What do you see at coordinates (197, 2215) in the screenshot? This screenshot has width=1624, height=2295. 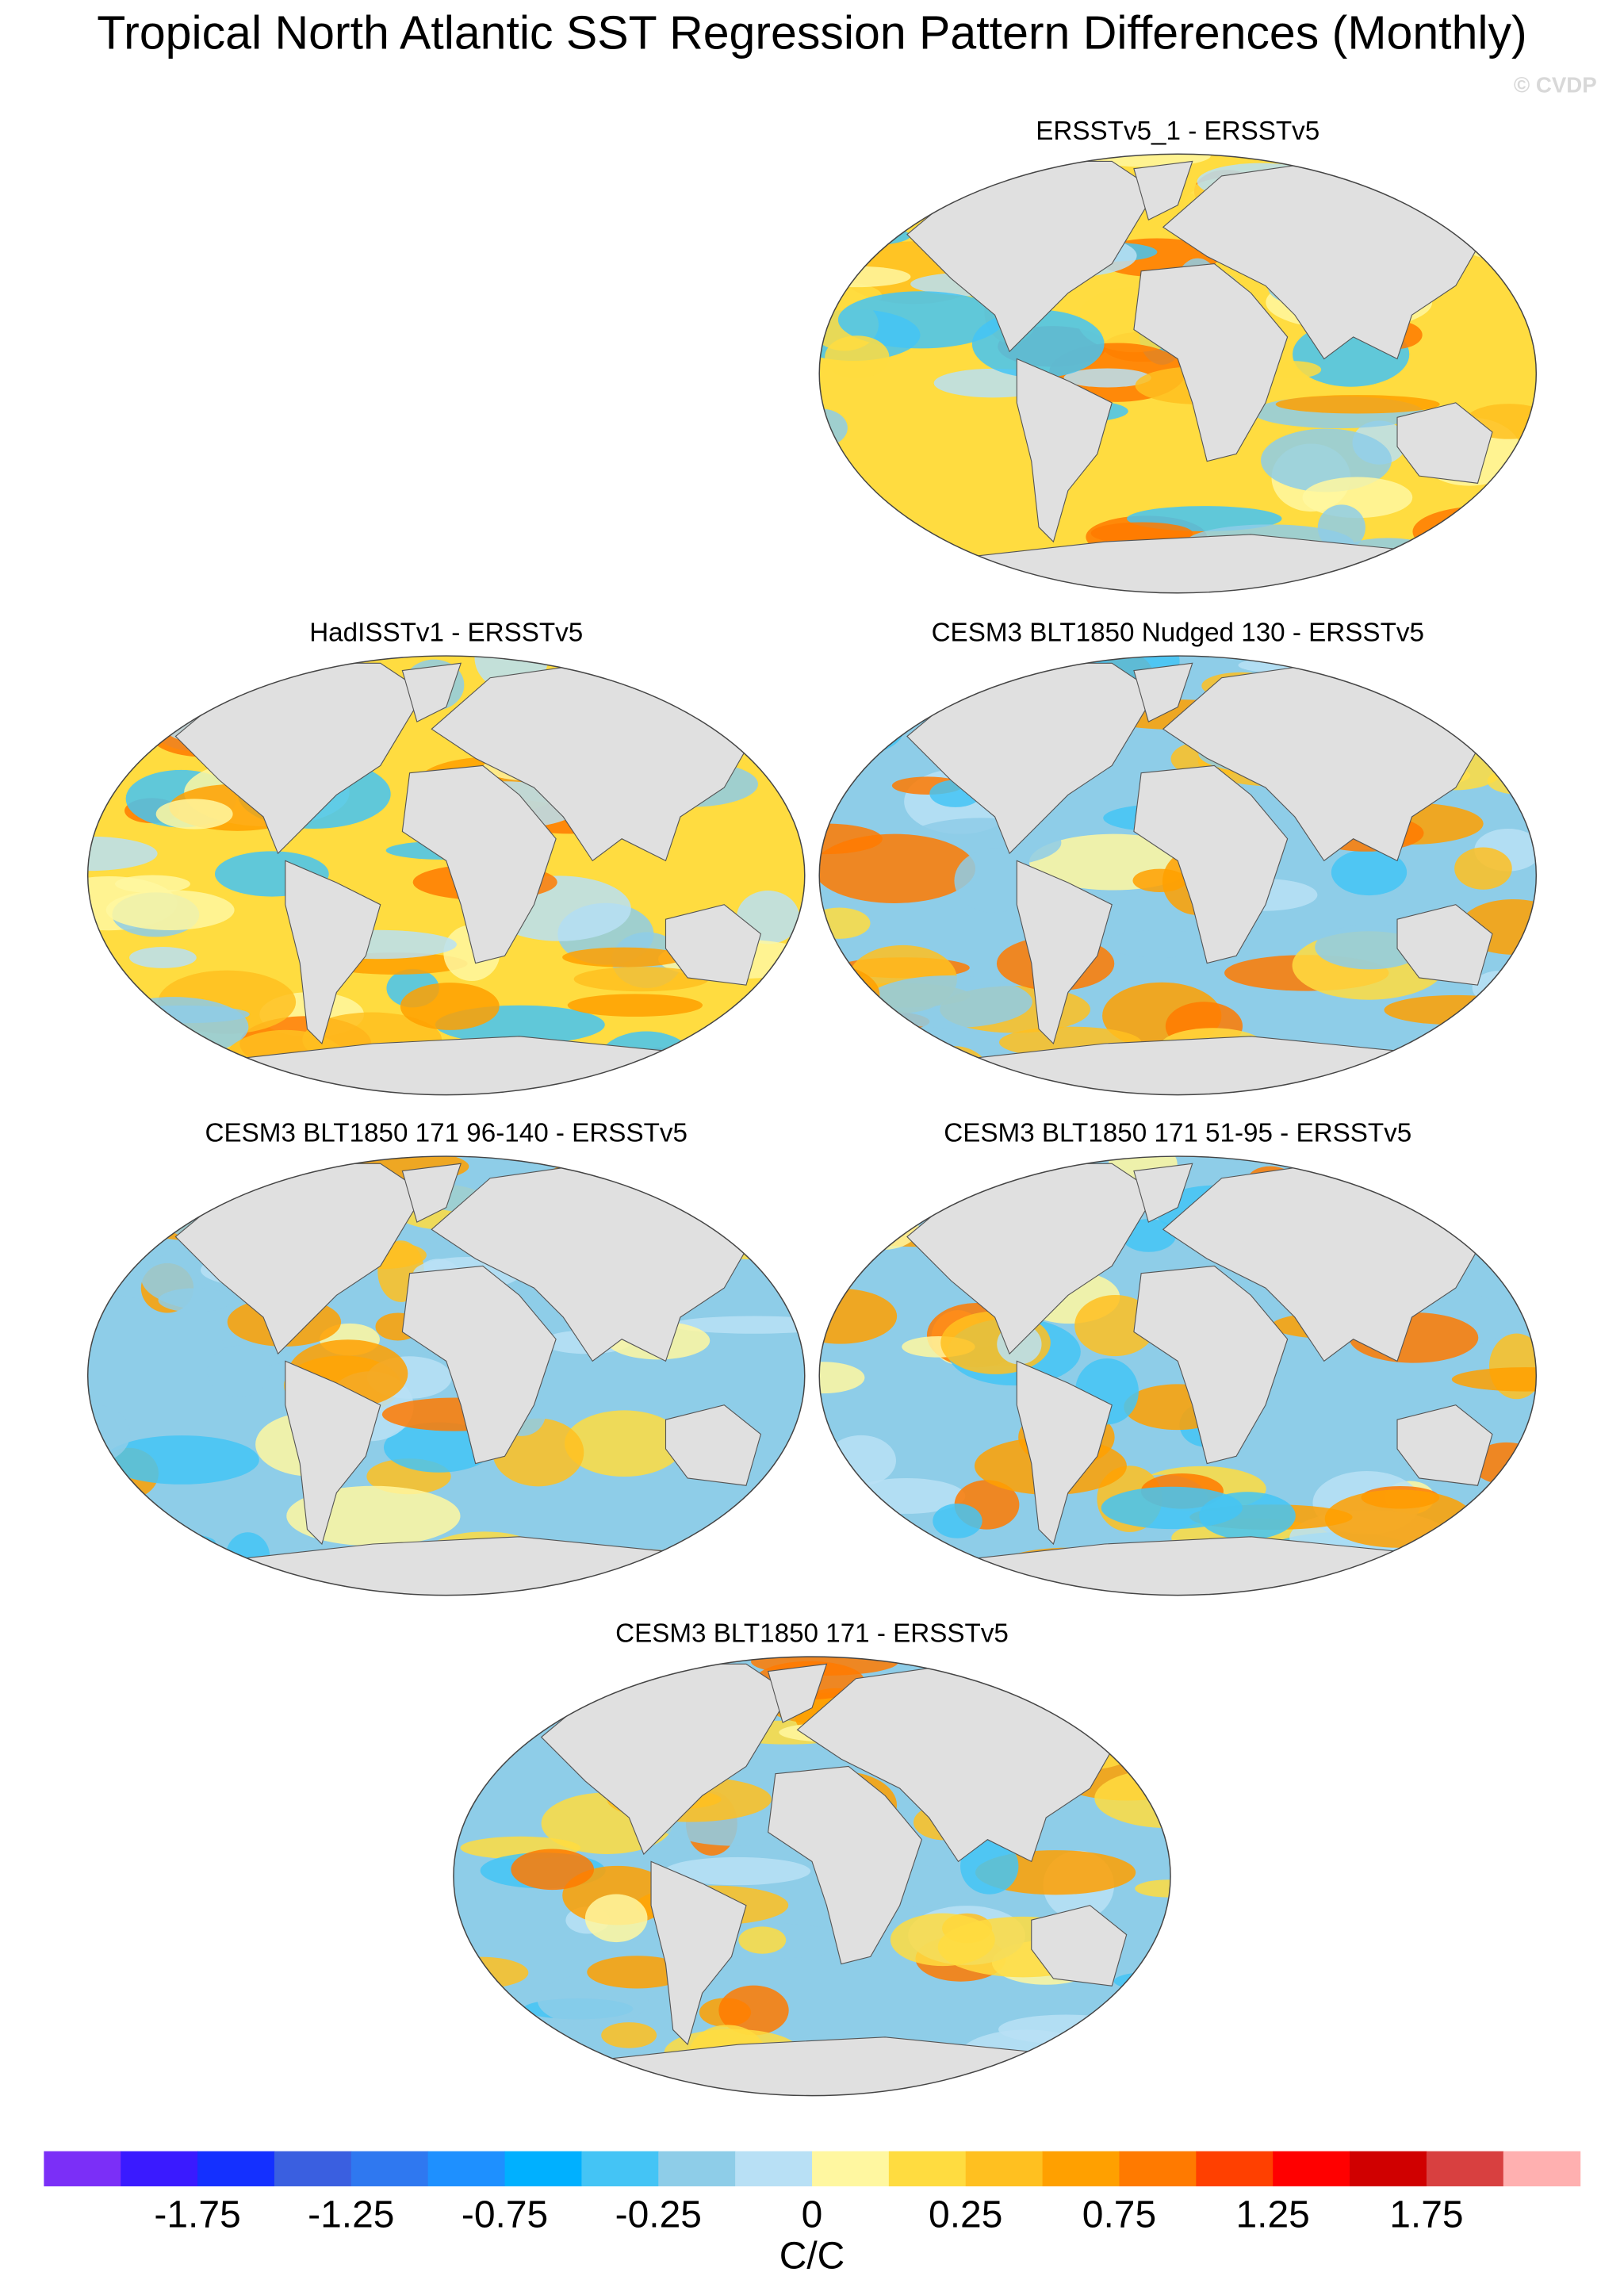 I see `colorbar-tick-label: -1.75` at bounding box center [197, 2215].